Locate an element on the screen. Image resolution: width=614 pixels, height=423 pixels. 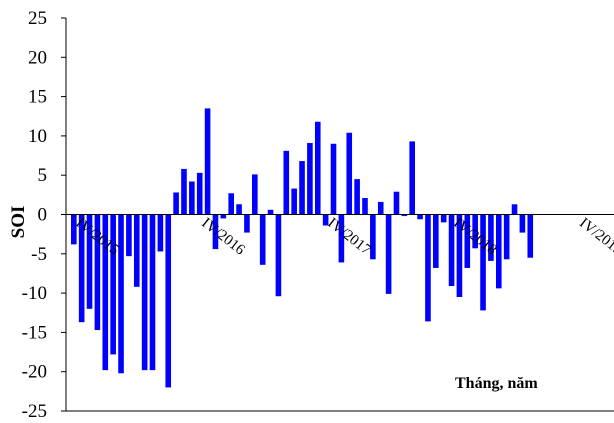
y-tick-label: 0 is located at coordinates (43, 215).